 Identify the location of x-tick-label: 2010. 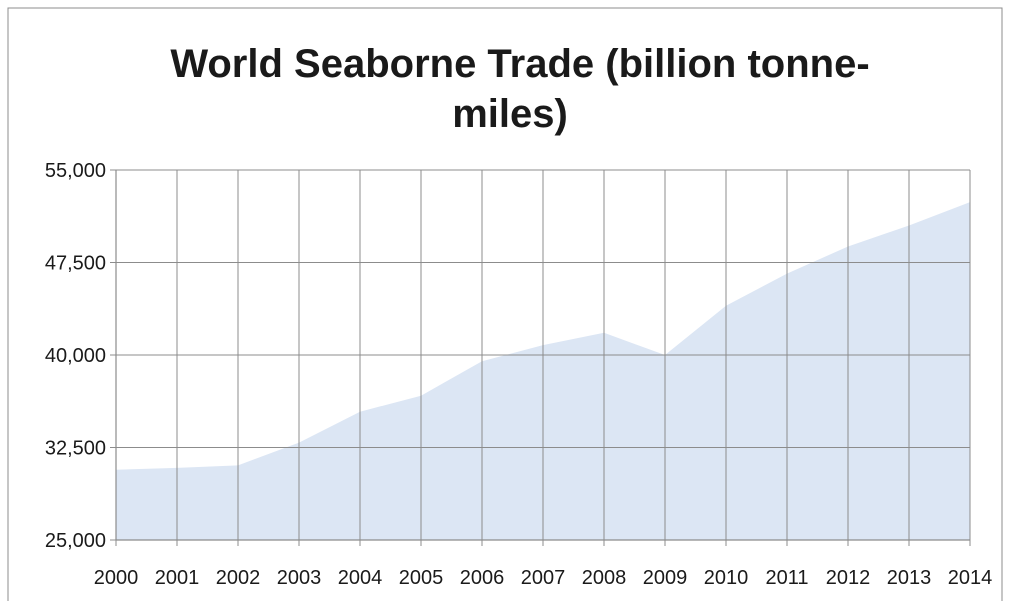
(726, 578).